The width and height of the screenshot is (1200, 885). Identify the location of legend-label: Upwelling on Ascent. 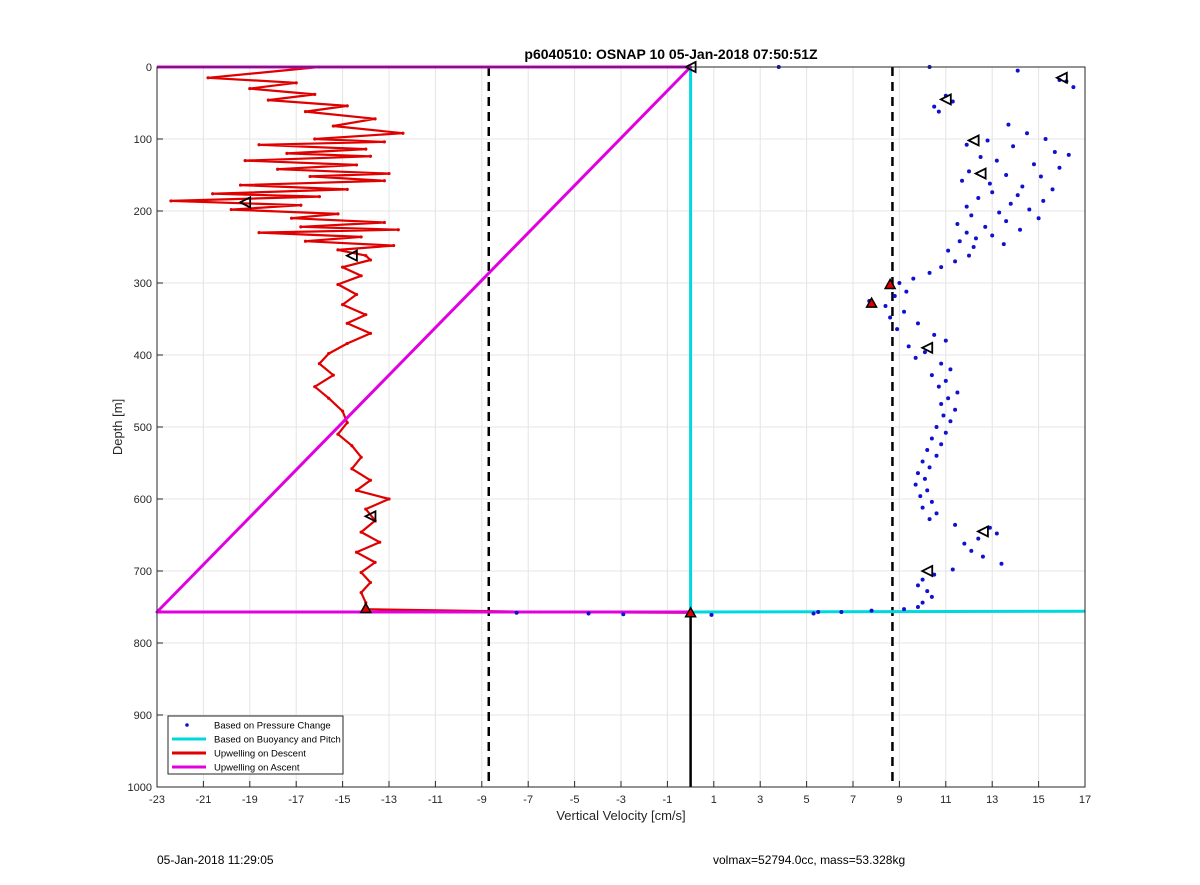
(257, 768).